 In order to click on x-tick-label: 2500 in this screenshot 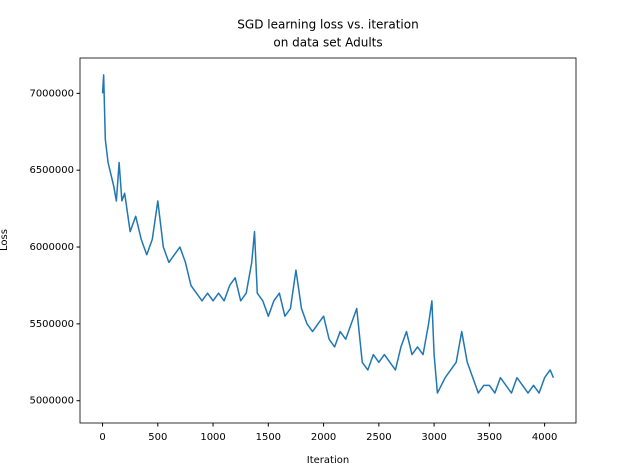, I will do `click(378, 437)`.